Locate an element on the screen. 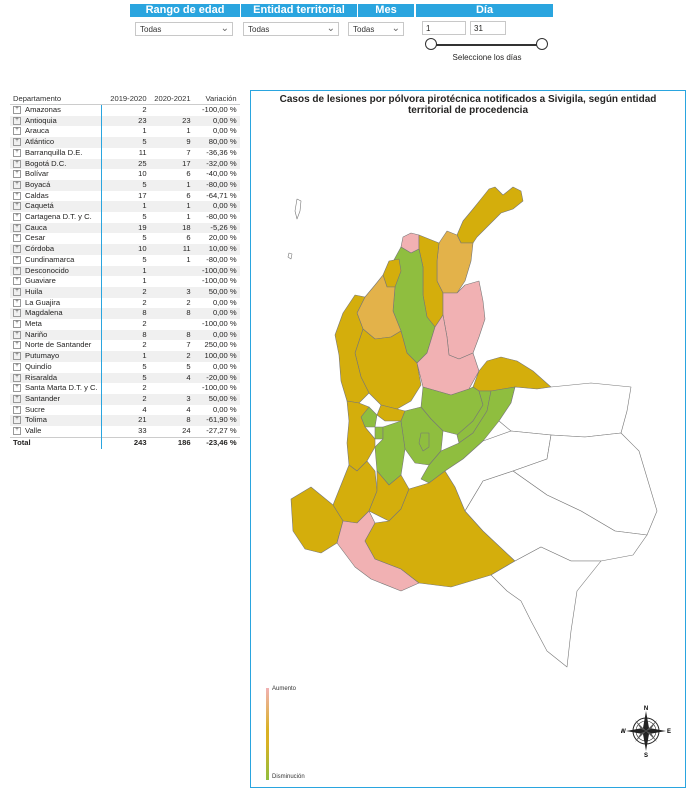 This screenshot has width=700, height=796. table-row: + Boyacá 5 1 -80,00 % is located at coordinates (125, 185).